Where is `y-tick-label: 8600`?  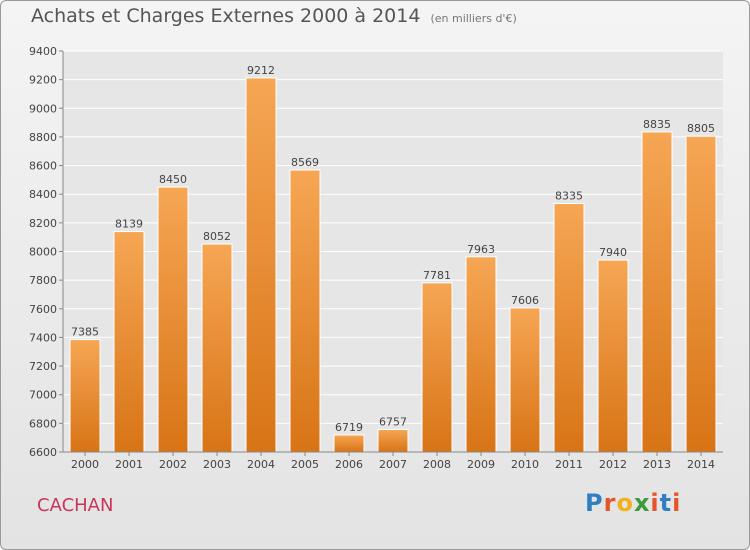
y-tick-label: 8600 is located at coordinates (43, 166).